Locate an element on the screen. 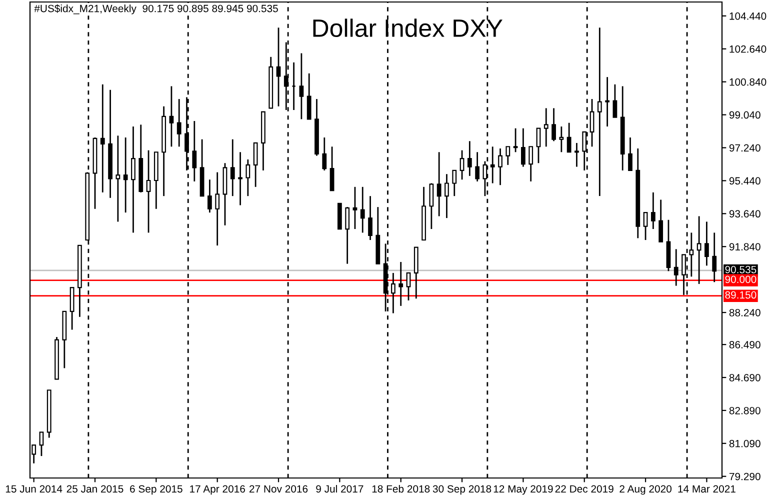 The height and width of the screenshot is (500, 770). y-tick-label: 104.440 is located at coordinates (748, 16).